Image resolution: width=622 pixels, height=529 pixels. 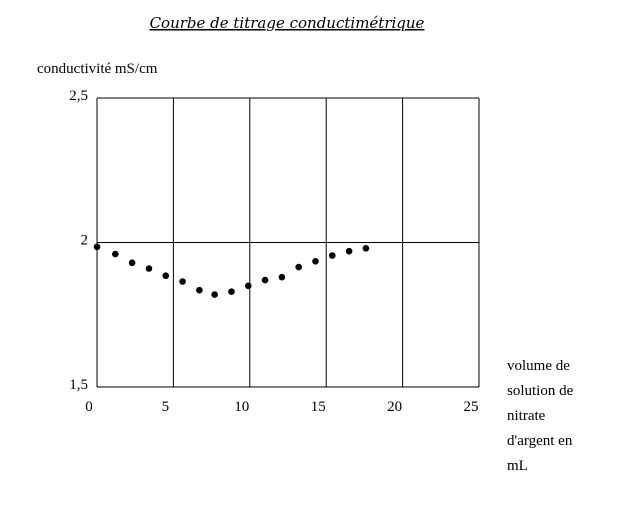 What do you see at coordinates (89, 407) in the screenshot?
I see `x-tick-label: 0` at bounding box center [89, 407].